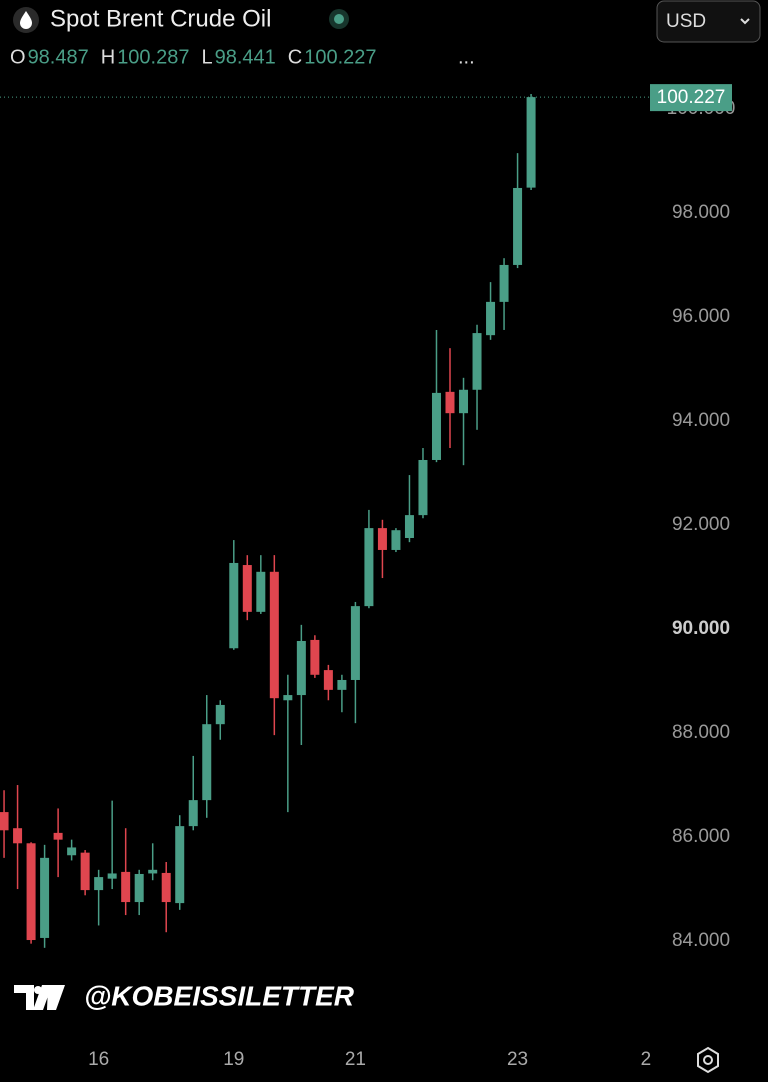 This screenshot has width=768, height=1082. Describe the element at coordinates (153, 57) in the screenshot. I see `ohlc-value: 100.287` at that location.